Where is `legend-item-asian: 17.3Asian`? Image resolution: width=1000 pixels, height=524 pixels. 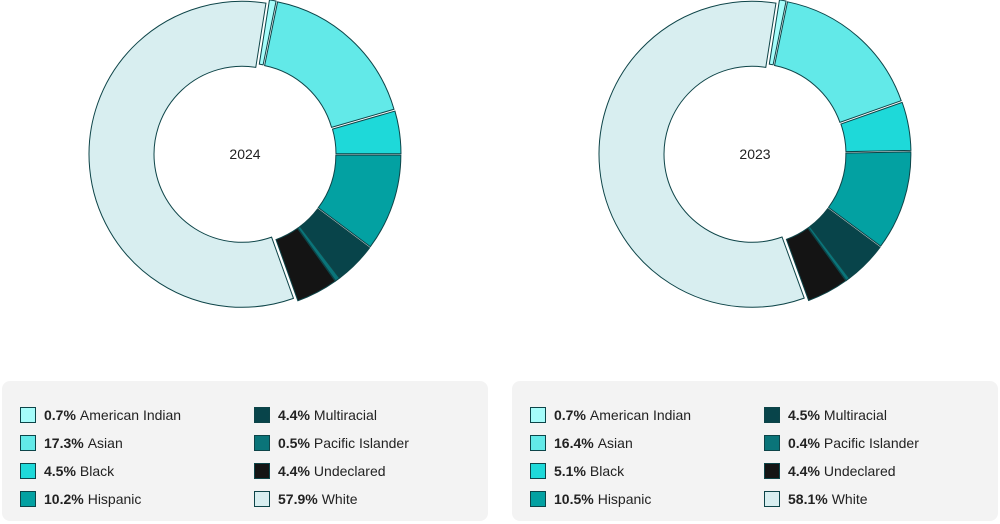 legend-item-asian: 17.3Asian is located at coordinates (100, 443).